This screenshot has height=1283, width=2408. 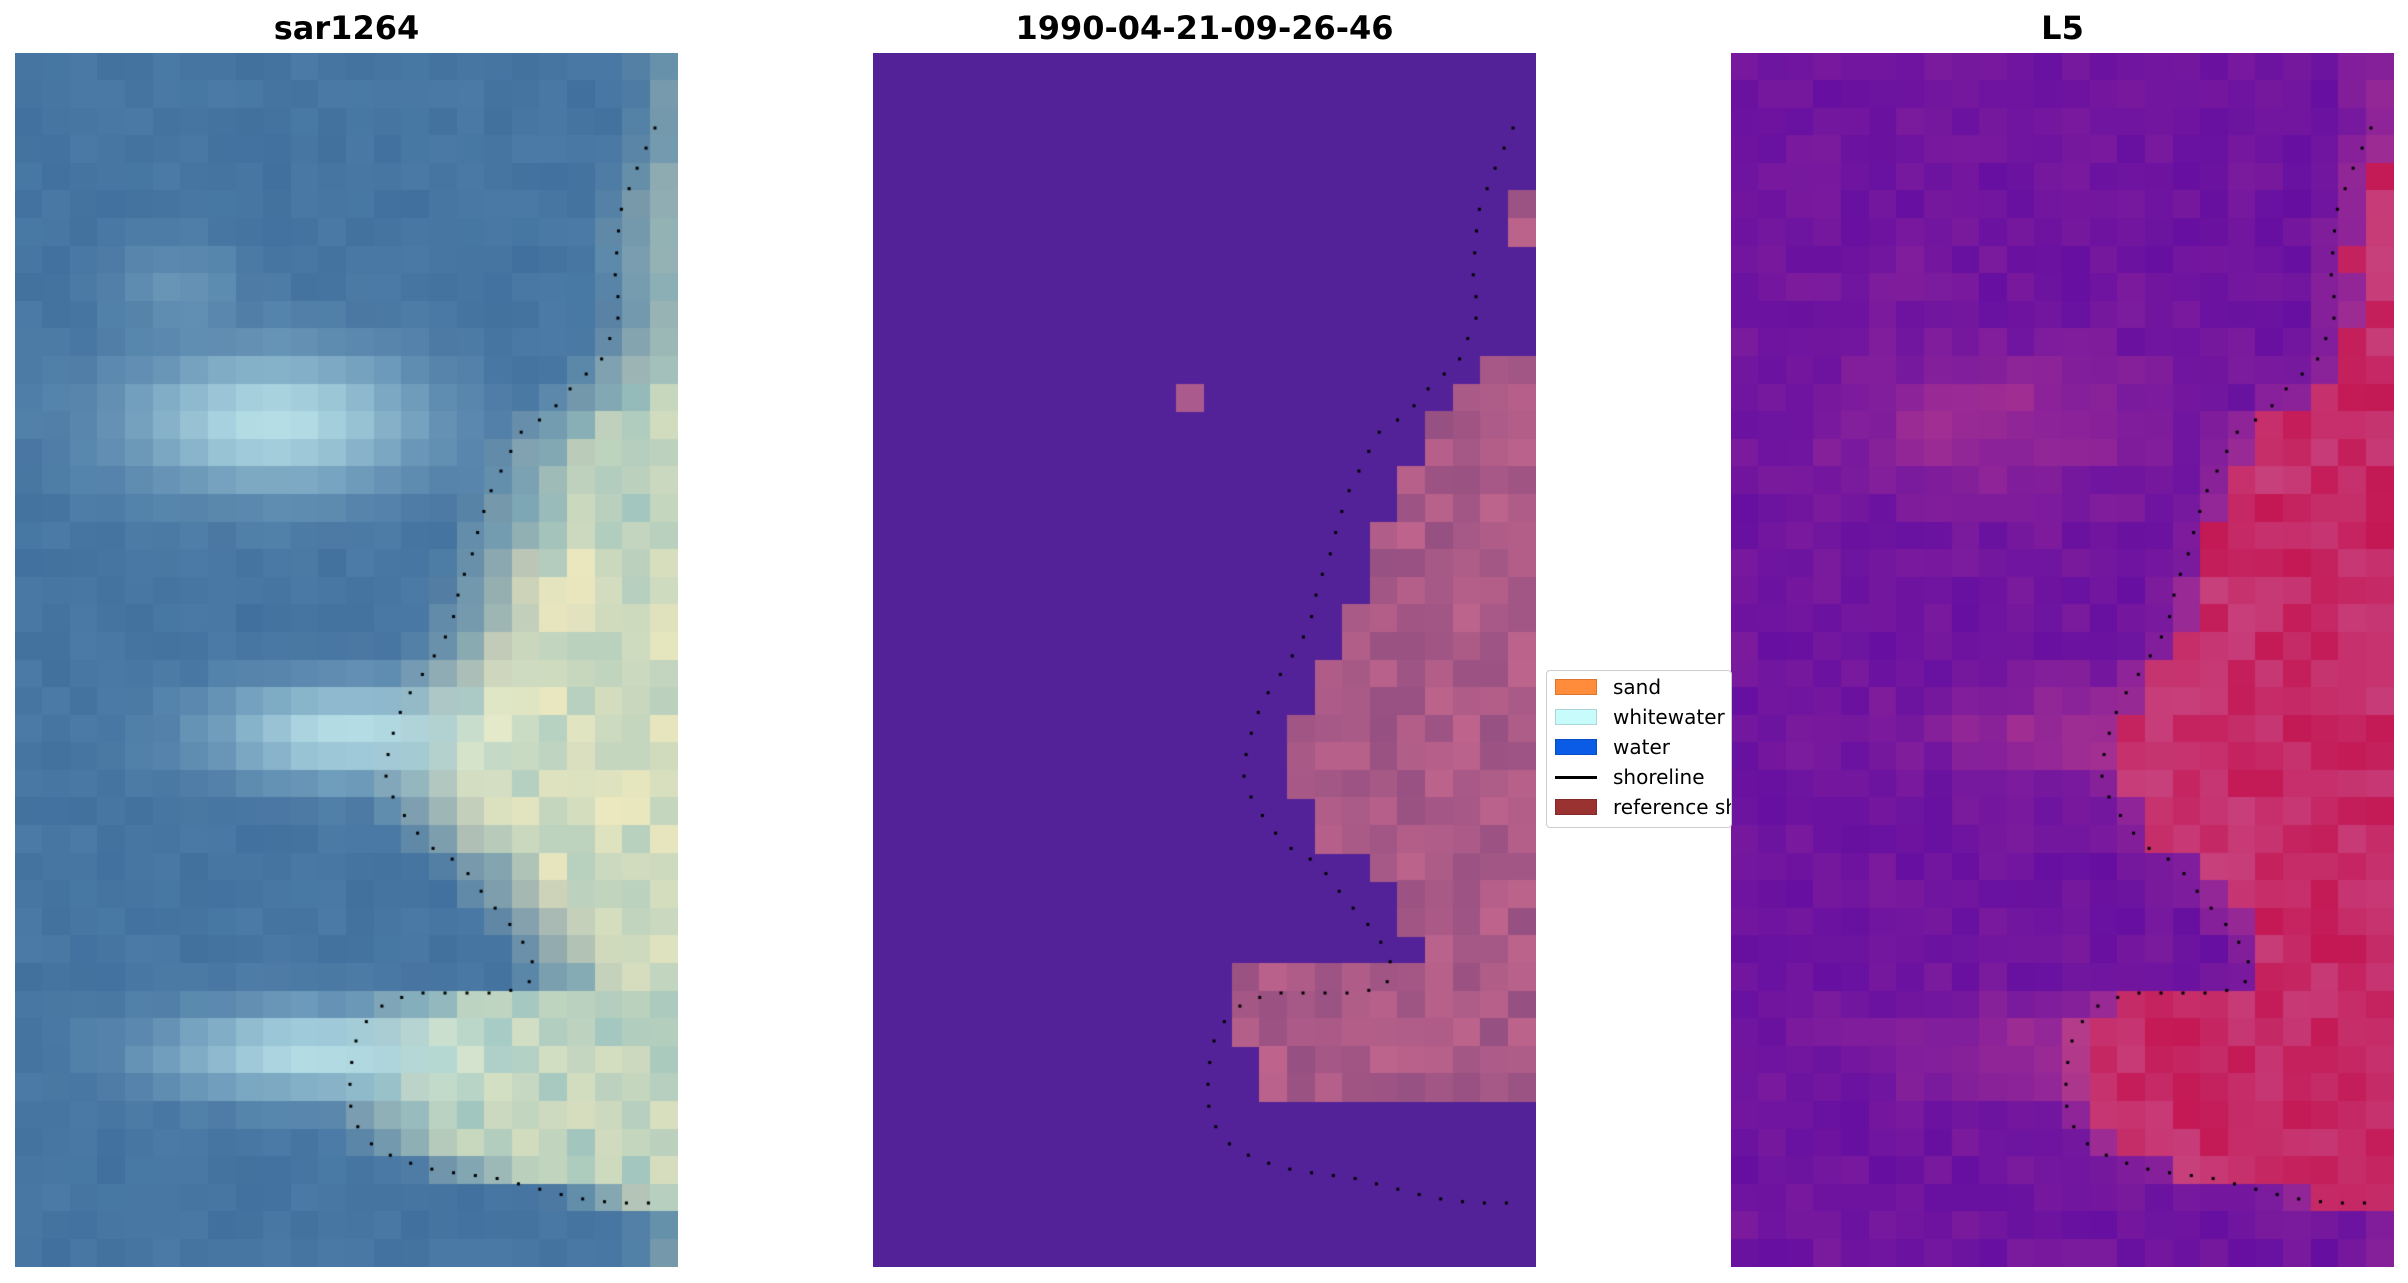 I want to click on legend-label-reference-shoreline: reference shoreline, so click(x=1672, y=807).